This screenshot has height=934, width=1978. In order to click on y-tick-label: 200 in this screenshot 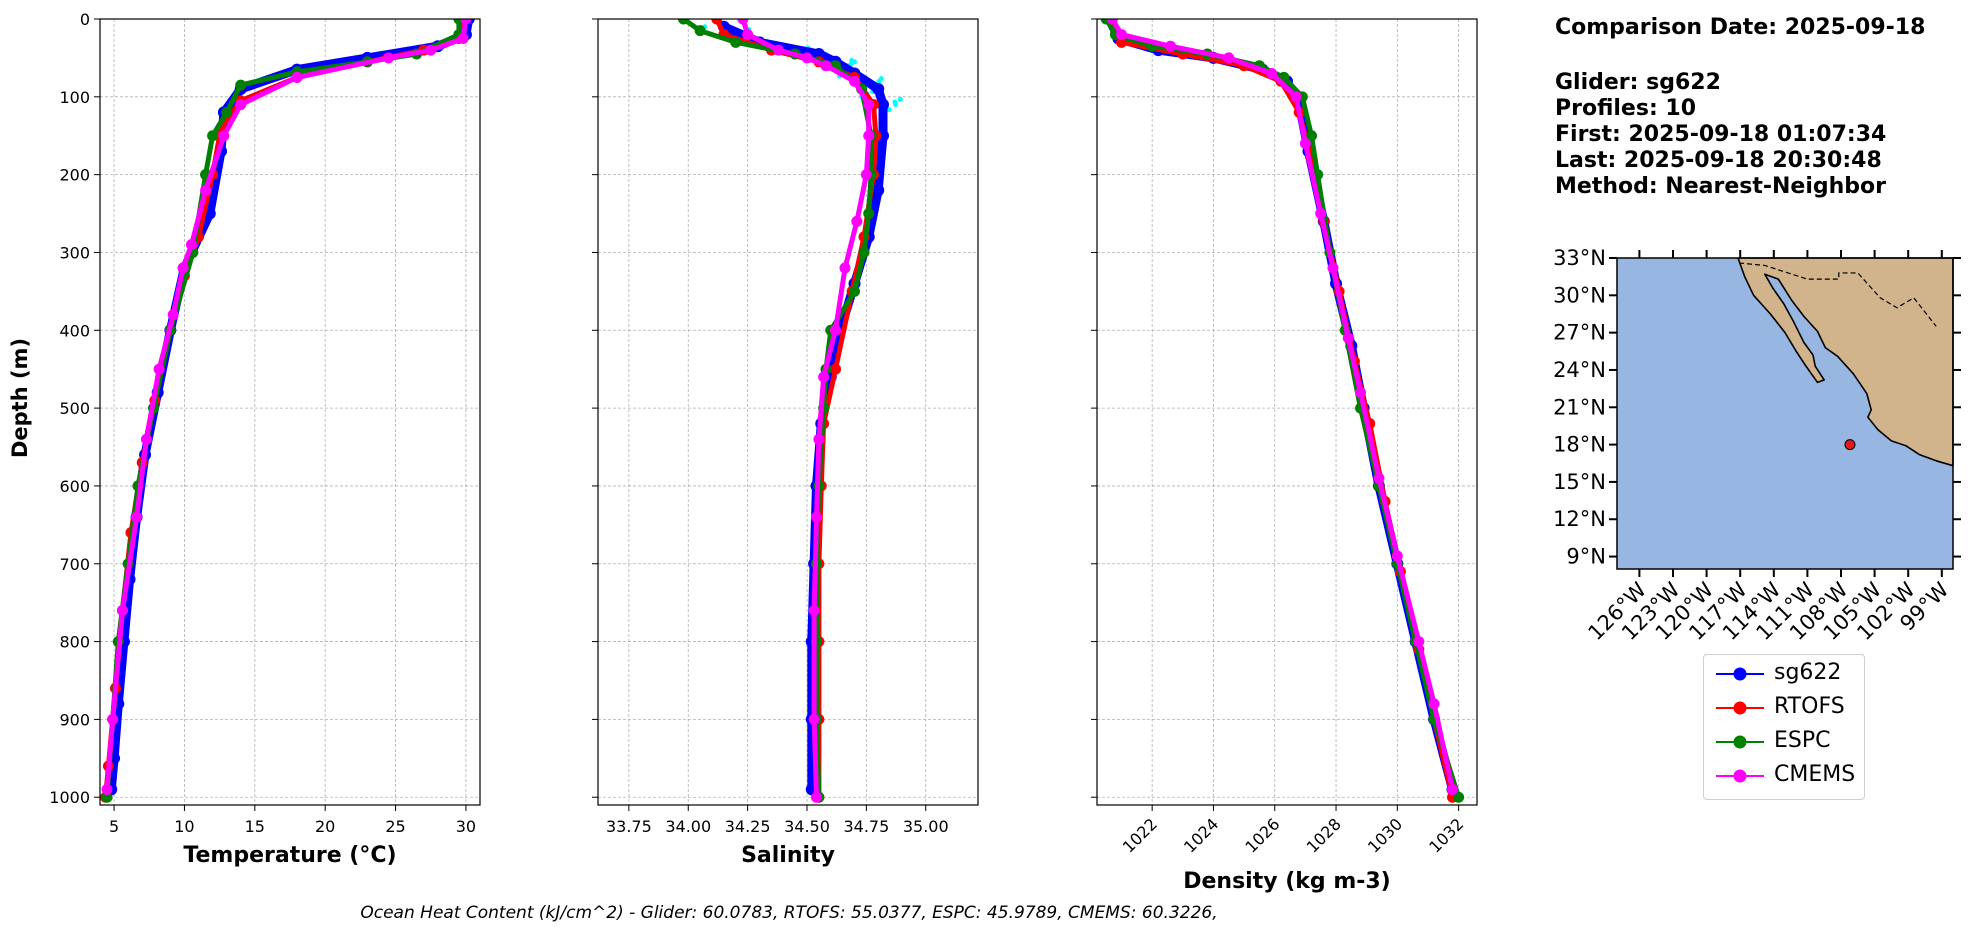, I will do `click(74, 175)`.